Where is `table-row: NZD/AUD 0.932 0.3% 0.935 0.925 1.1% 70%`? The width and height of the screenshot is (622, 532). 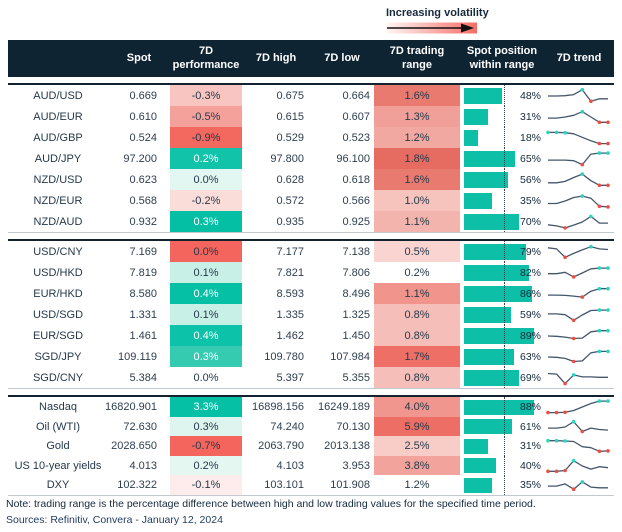 table-row: NZD/AUD 0.932 0.3% 0.935 0.925 1.1% 70% is located at coordinates (311, 221).